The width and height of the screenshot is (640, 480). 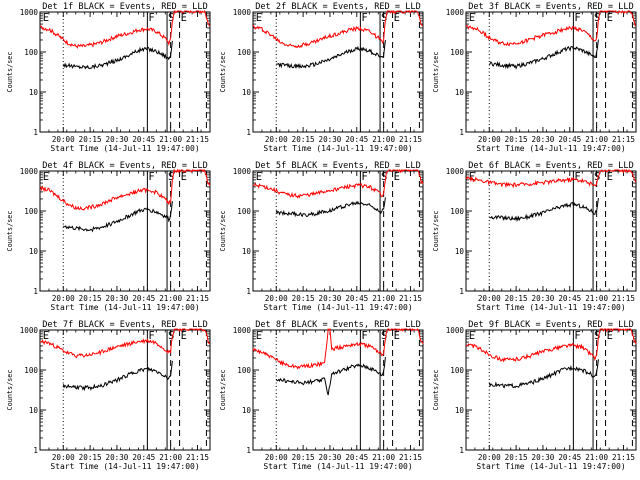 What do you see at coordinates (248, 450) in the screenshot?
I see `panel-8-y-tick-label: 1` at bounding box center [248, 450].